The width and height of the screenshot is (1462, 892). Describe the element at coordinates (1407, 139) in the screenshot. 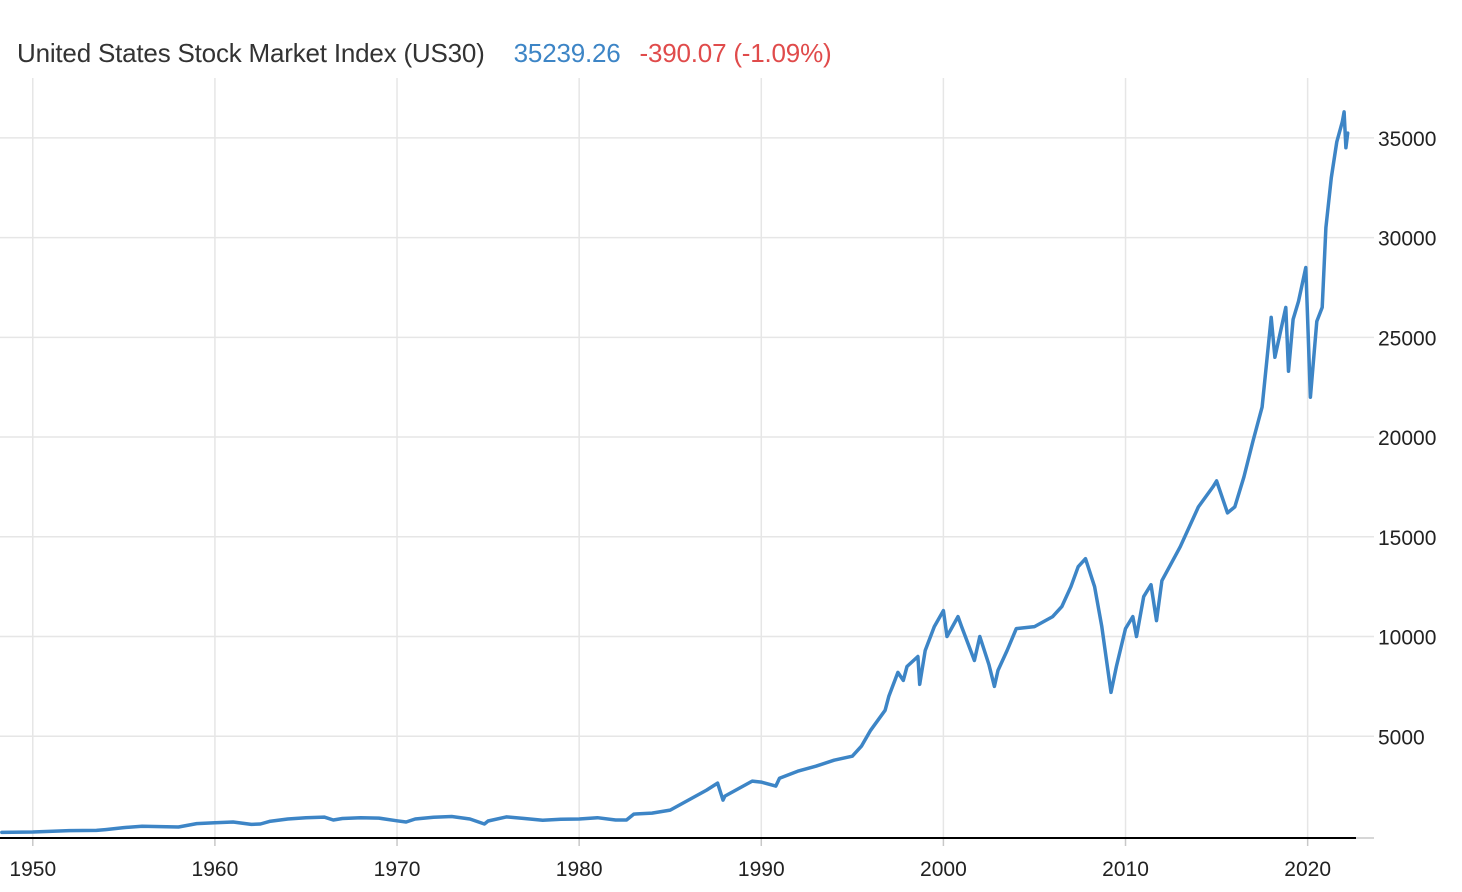

I see `y-tick-label-35000: 35000` at that location.